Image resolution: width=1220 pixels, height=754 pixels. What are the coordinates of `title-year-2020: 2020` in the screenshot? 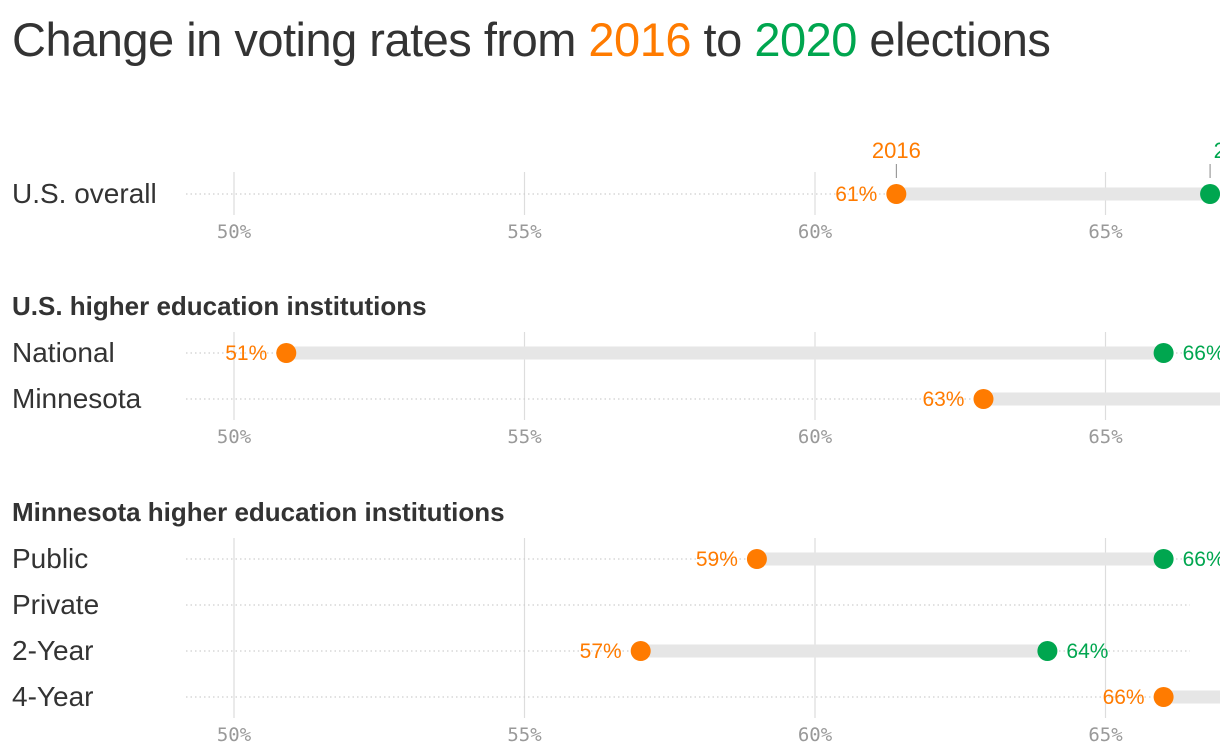 It's located at (805, 39).